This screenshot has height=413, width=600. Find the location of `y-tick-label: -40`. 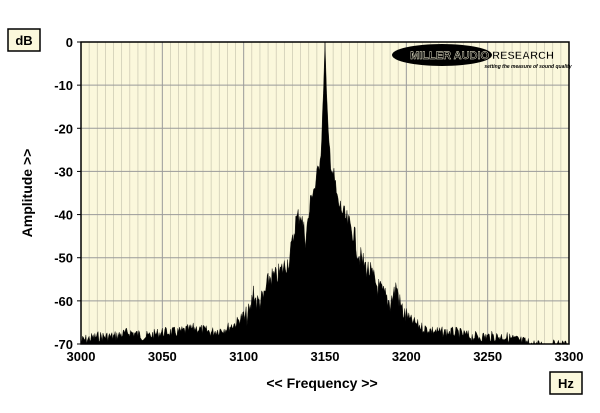

y-tick-label: -40 is located at coordinates (63, 215).